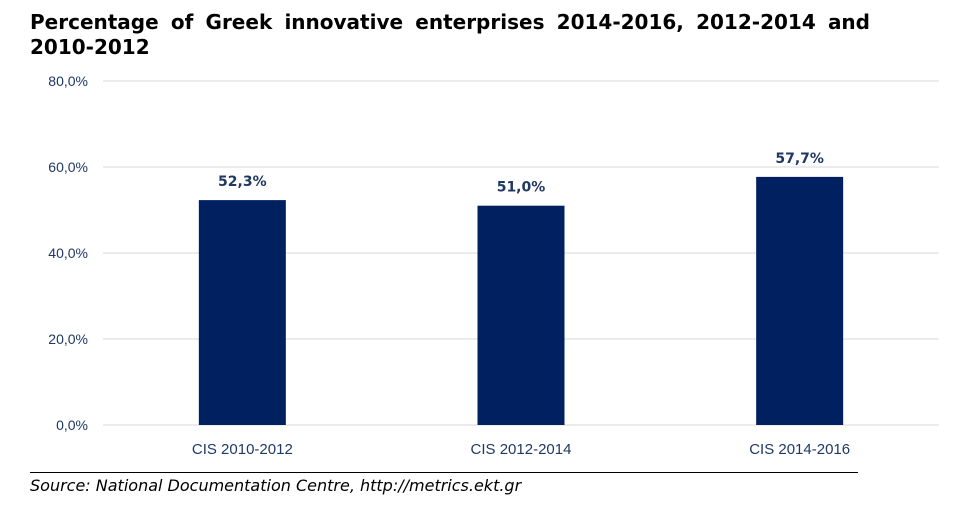 The width and height of the screenshot is (960, 513). I want to click on data-label: 52,3%, so click(242, 182).